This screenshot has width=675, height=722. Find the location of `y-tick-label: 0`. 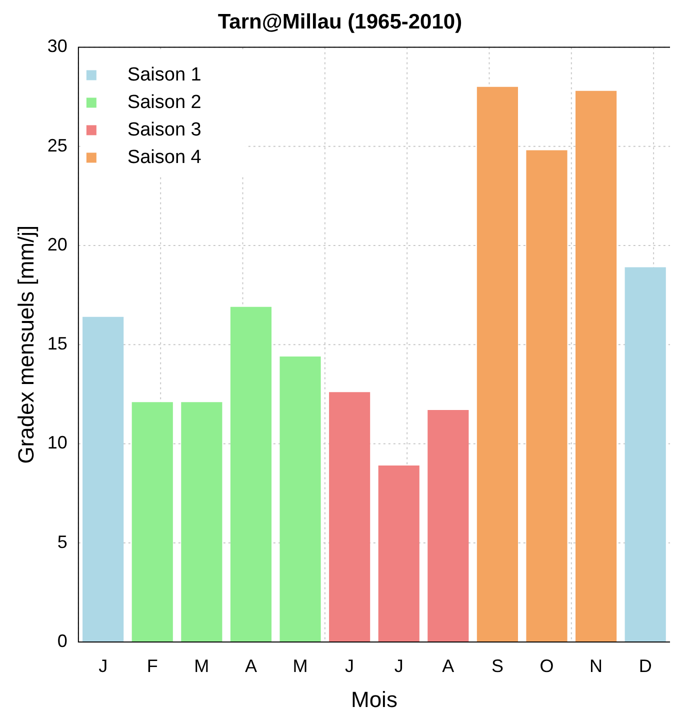

y-tick-label: 0 is located at coordinates (62, 640).